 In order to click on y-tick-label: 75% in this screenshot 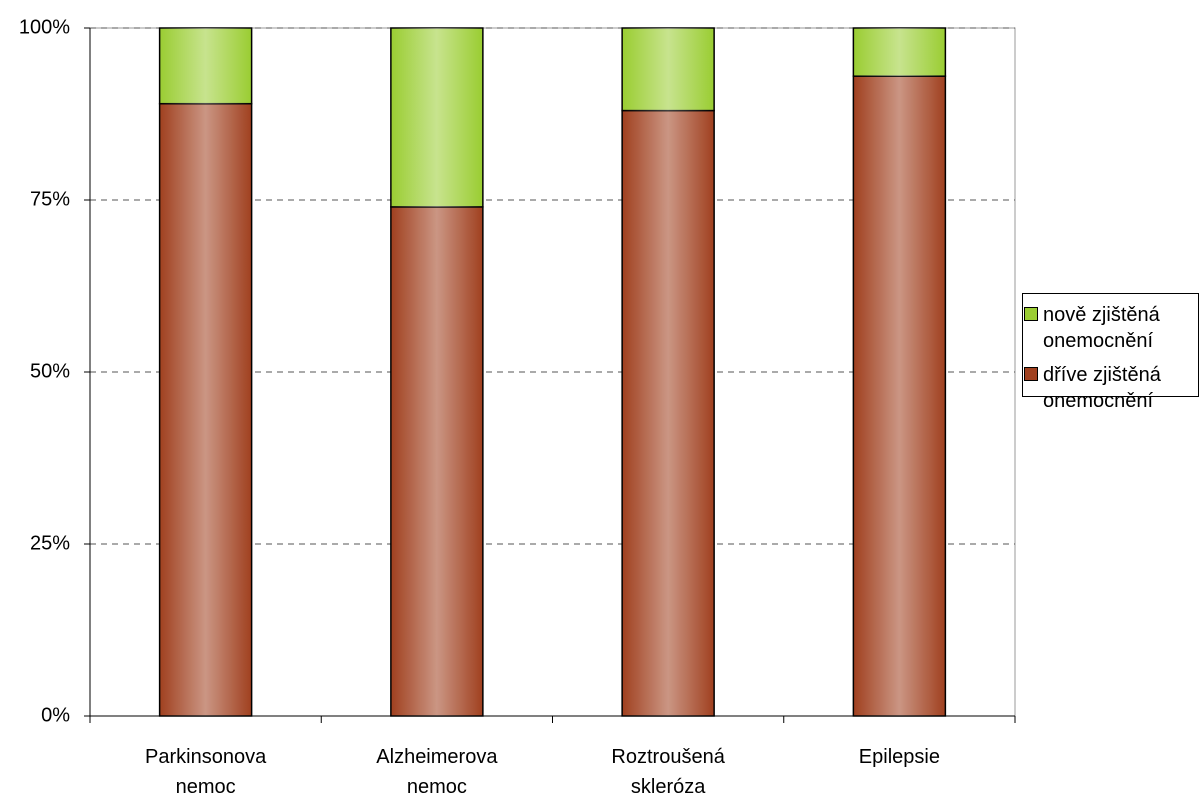, I will do `click(50, 199)`.